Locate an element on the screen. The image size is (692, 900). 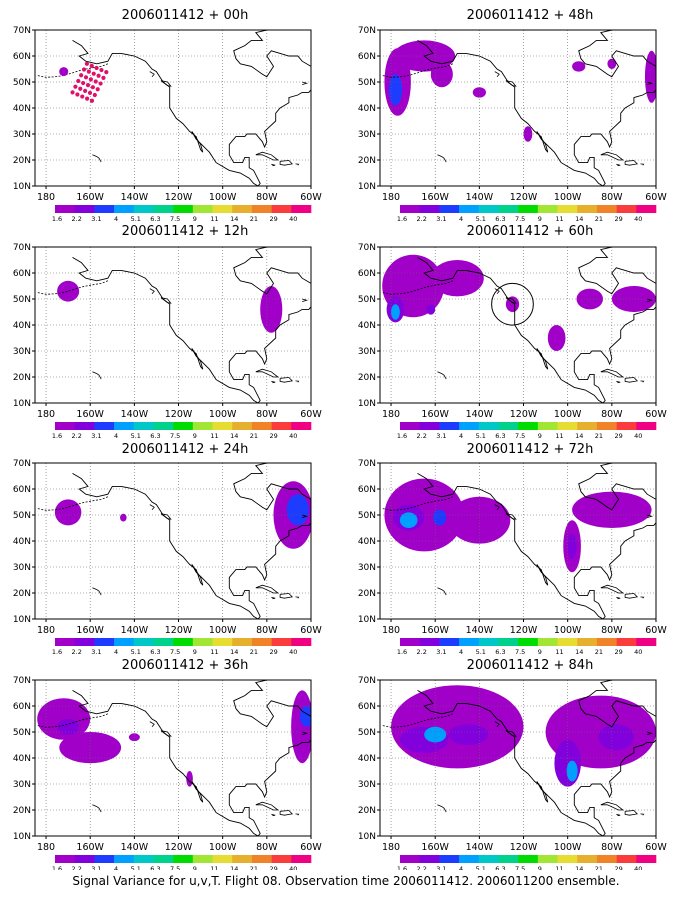
colorbar-label: 5.1 is located at coordinates (136, 436).